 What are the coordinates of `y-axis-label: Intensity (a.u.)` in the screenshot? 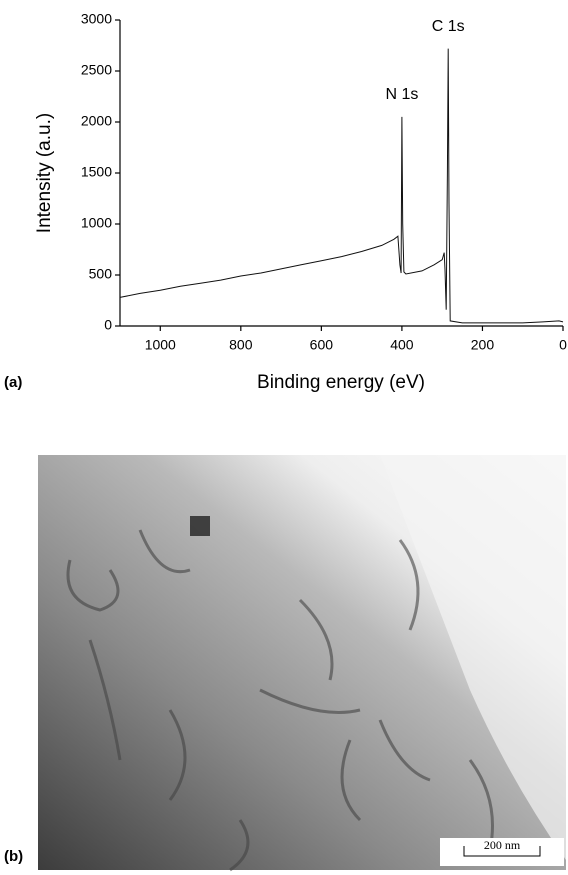 It's located at (44, 173).